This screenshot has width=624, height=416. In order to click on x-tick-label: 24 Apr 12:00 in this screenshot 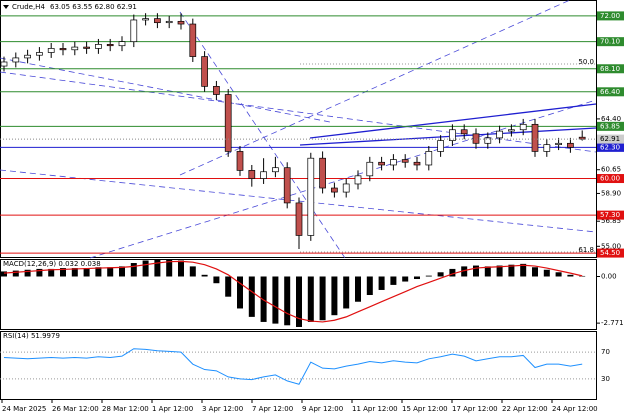, I will do `click(575, 409)`.